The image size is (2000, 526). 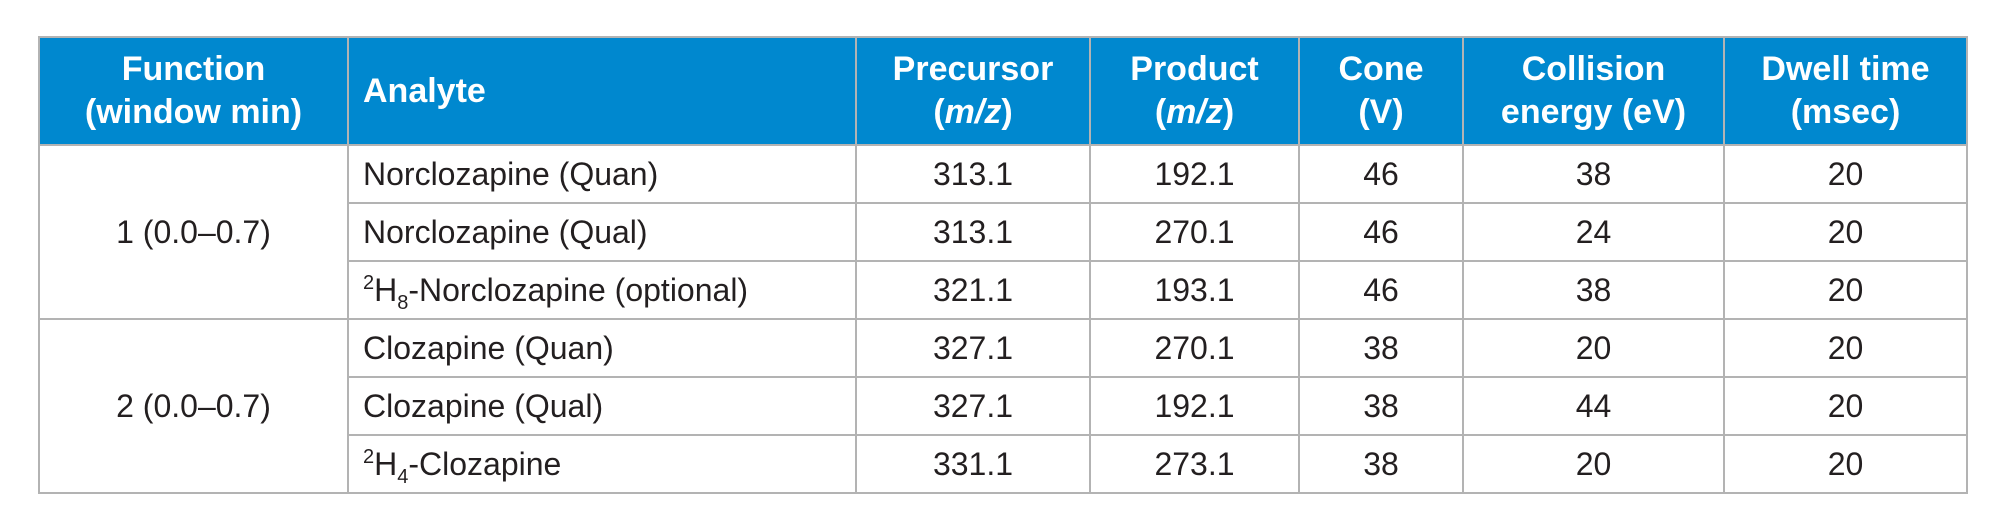 What do you see at coordinates (602, 348) in the screenshot?
I see `analyte-cell: Clozapine (Quan)` at bounding box center [602, 348].